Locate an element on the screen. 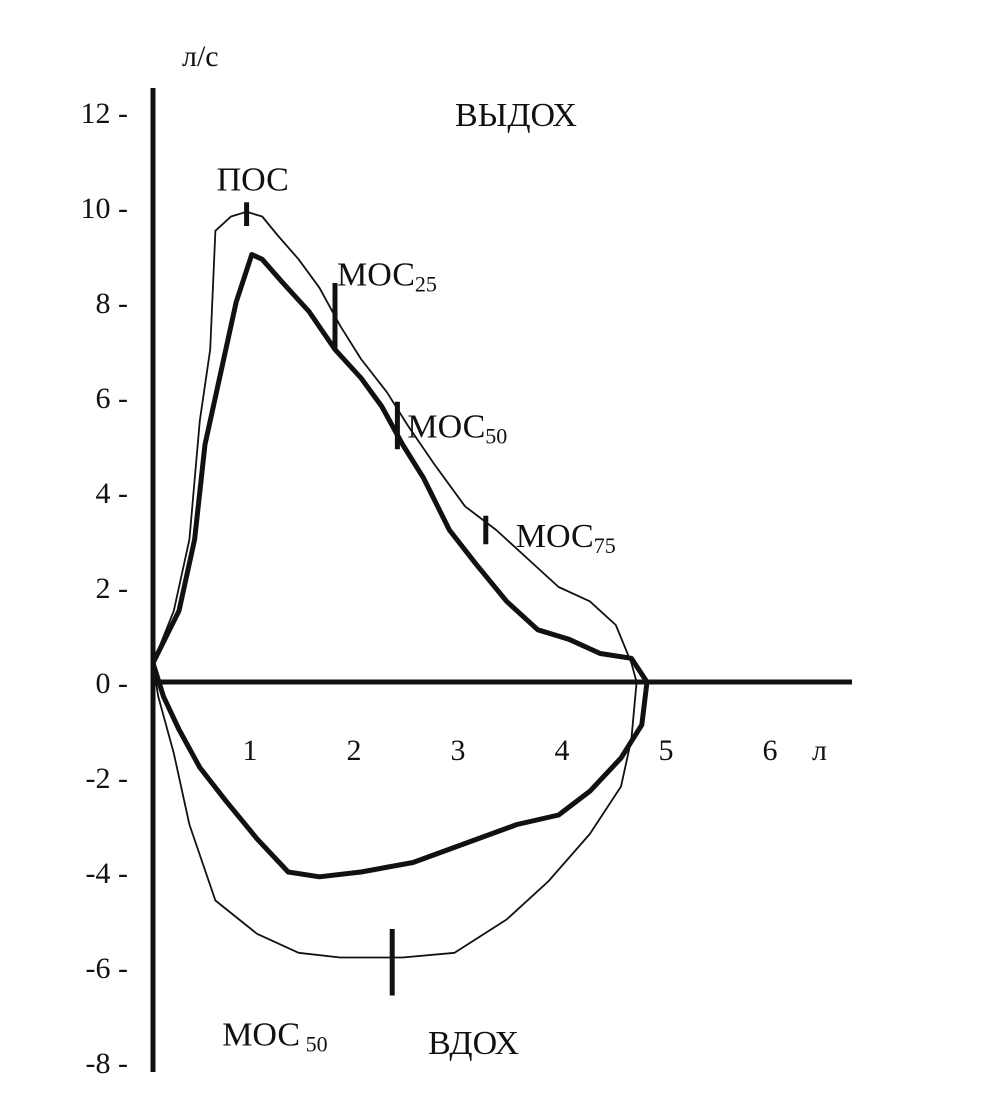  y-tick-label: -8 - is located at coordinates (107, 1063).